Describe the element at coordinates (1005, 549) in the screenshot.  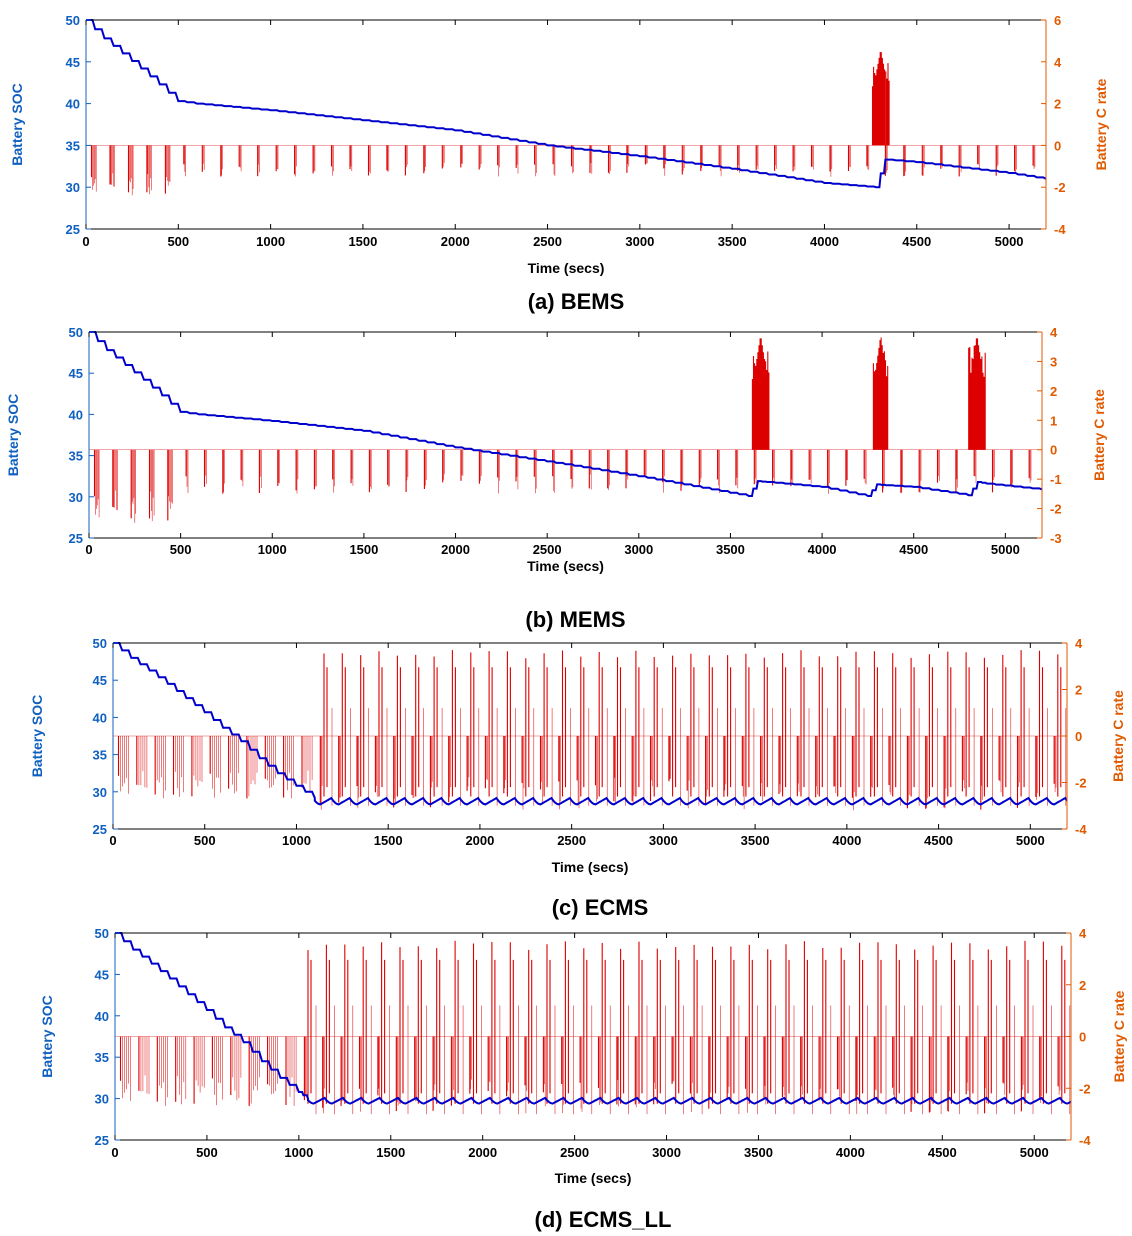
I see `x-tick-label: 5000` at that location.